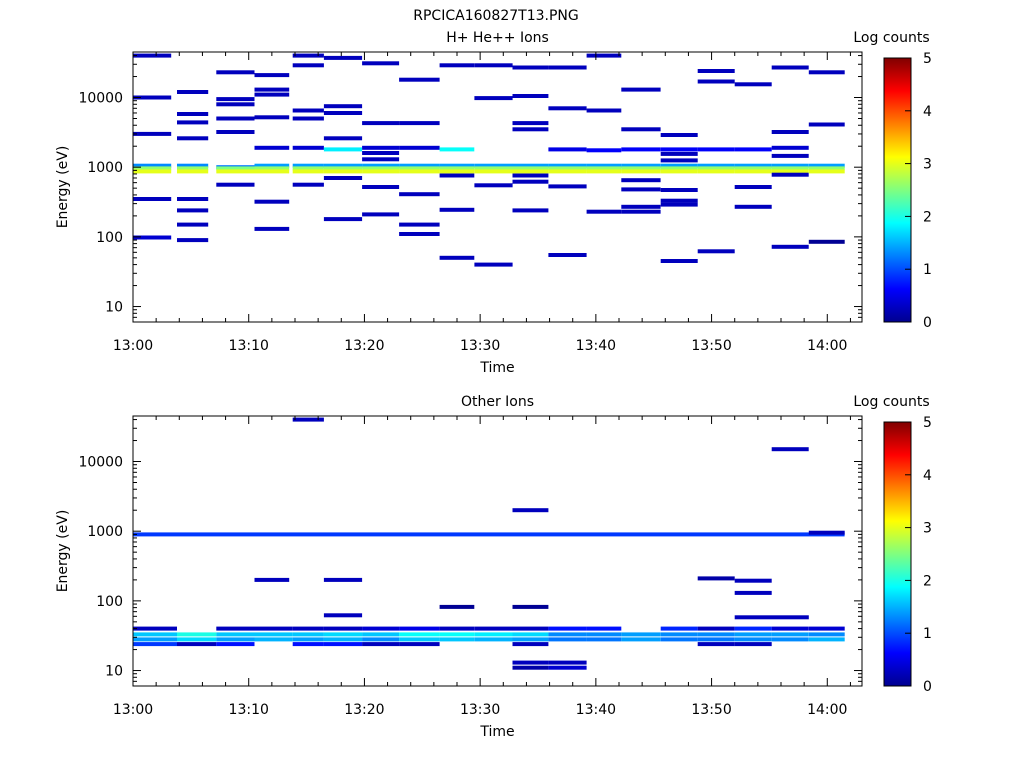  Describe the element at coordinates (927, 323) in the screenshot. I see `colorbar-tick-label: 0` at that location.